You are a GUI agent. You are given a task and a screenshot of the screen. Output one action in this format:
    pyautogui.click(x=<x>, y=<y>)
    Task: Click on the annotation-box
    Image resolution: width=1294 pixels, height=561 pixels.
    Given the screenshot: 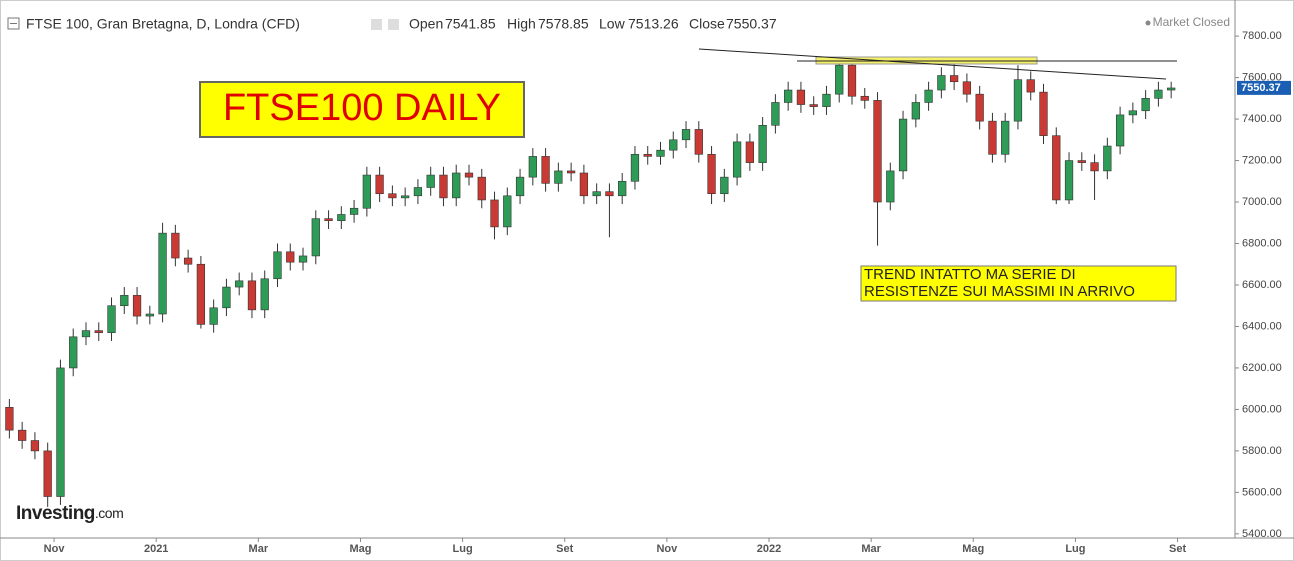 What is the action you would take?
    pyautogui.click(x=362, y=109)
    